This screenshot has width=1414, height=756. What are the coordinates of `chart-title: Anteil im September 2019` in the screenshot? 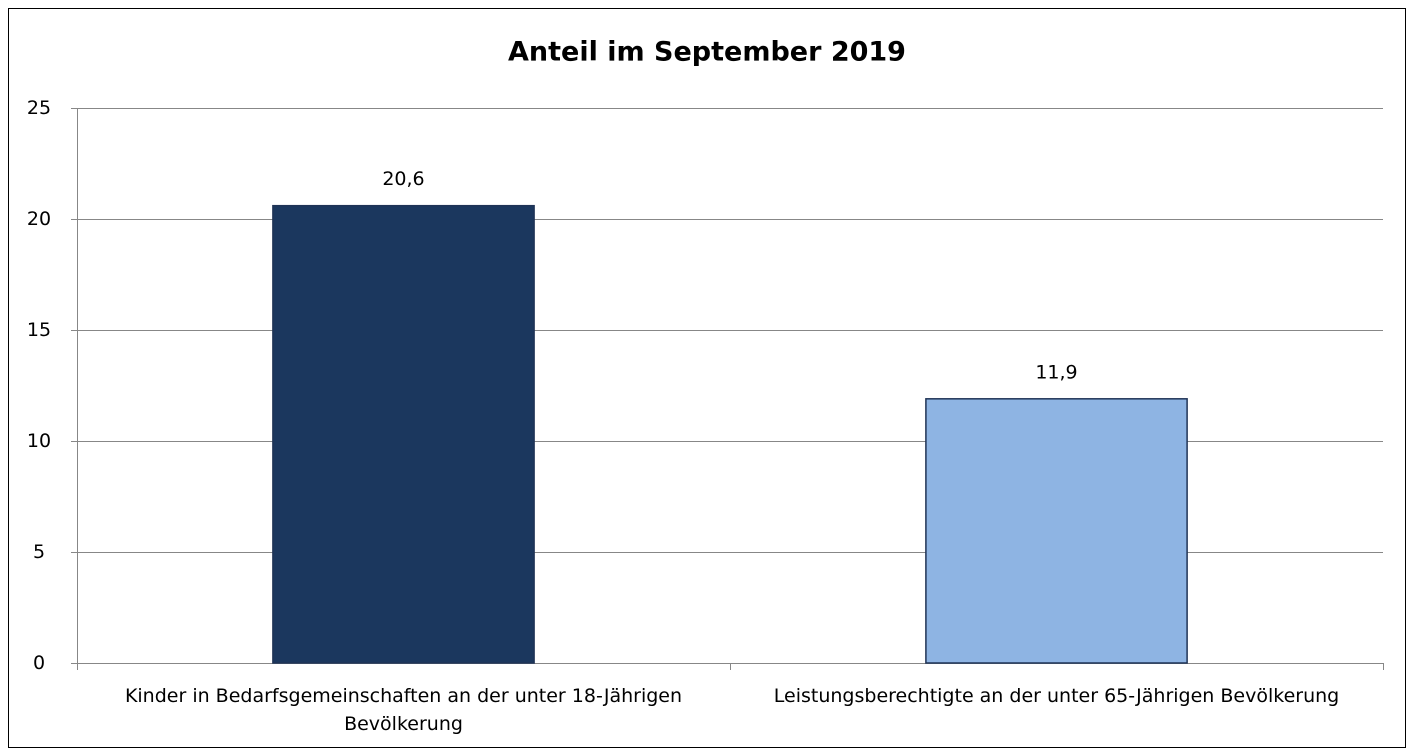 It's located at (707, 52).